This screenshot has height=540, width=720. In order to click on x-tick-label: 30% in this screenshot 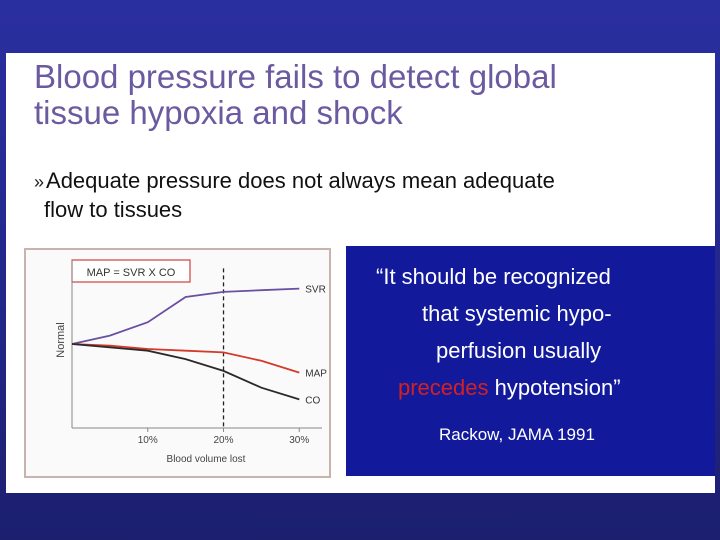, I will do `click(299, 440)`.